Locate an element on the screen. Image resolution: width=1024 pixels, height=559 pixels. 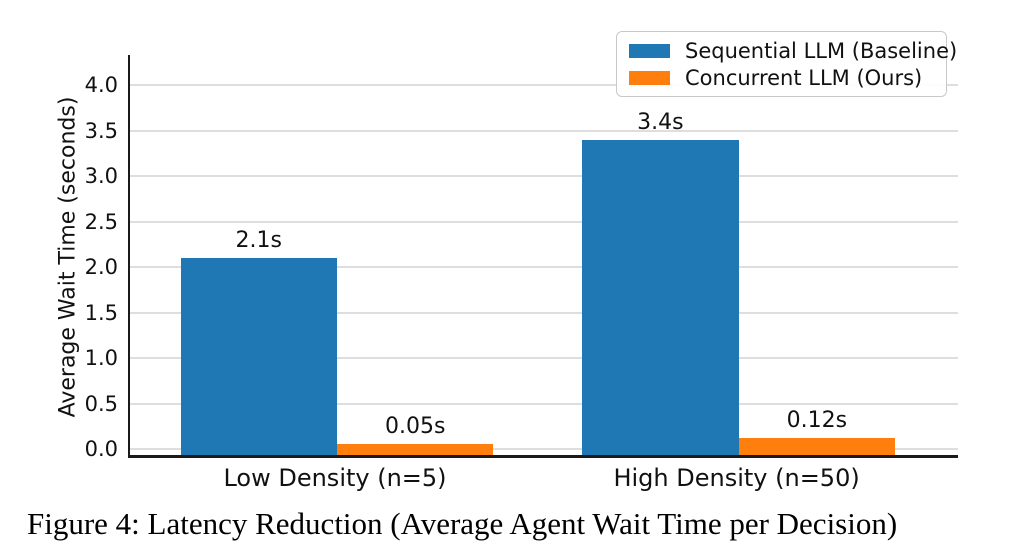
bar-sequential-group2 is located at coordinates (660, 297).